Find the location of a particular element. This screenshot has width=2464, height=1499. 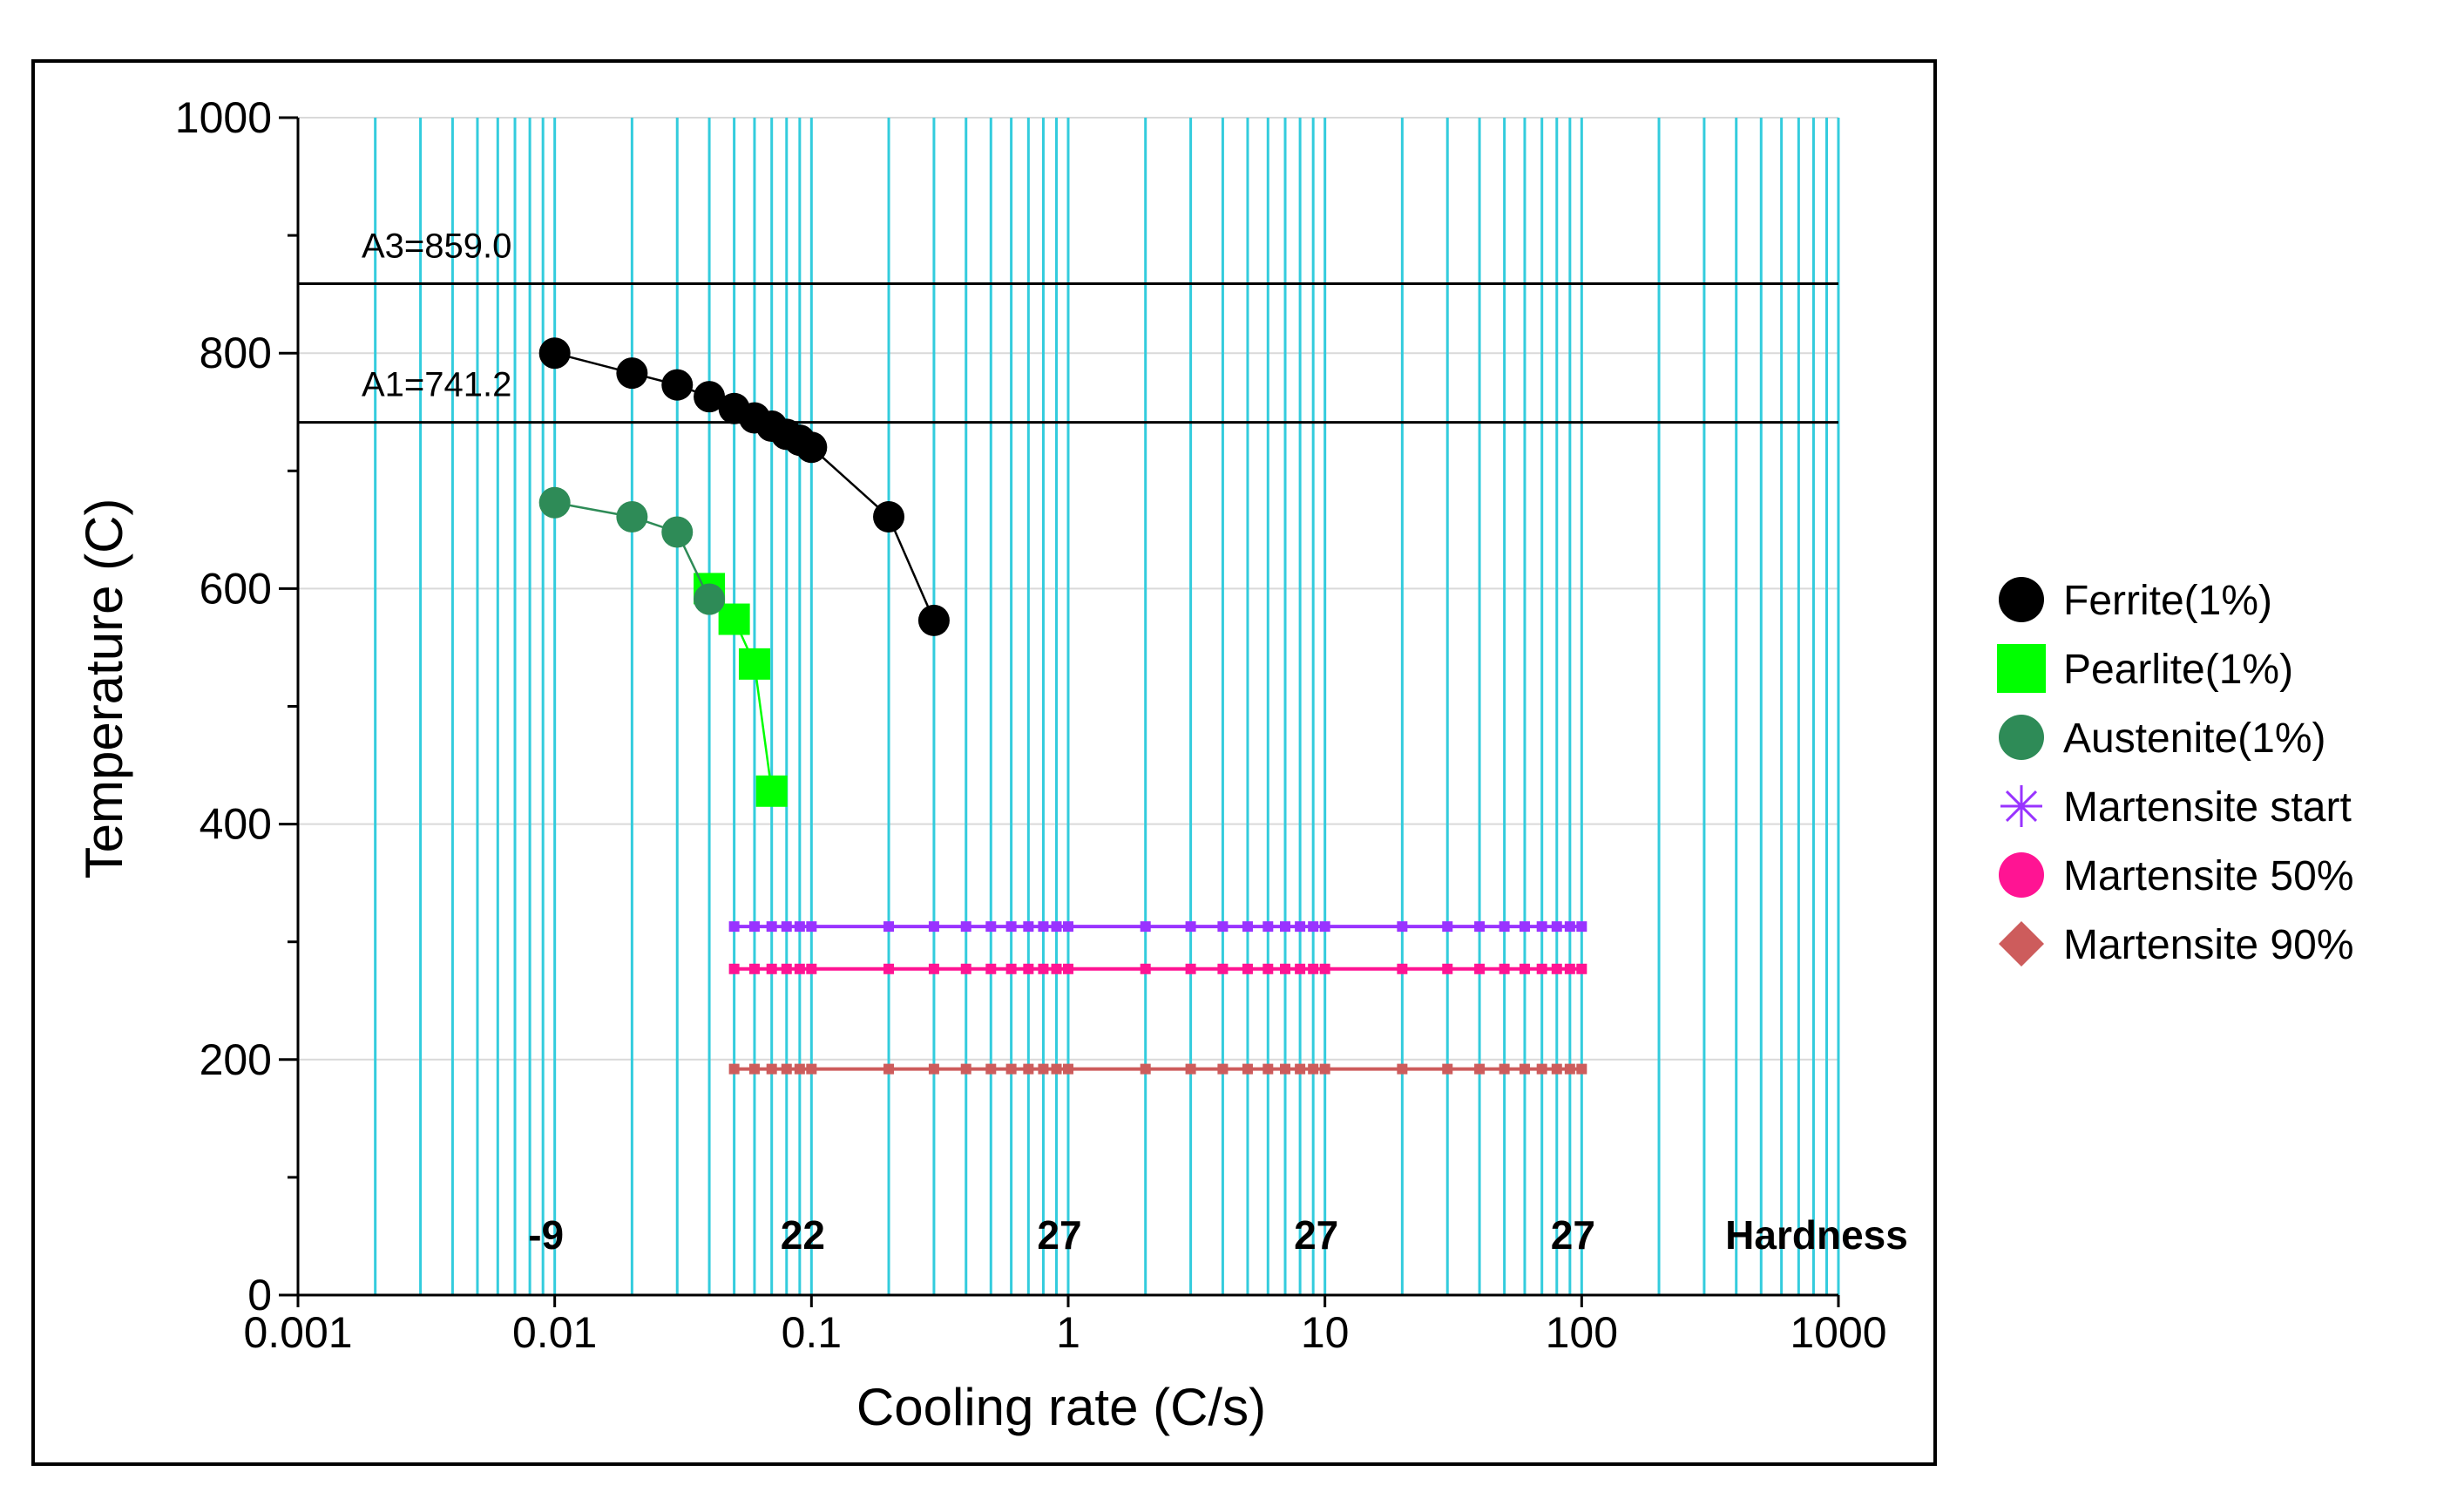

reference-label: A3=859.0 is located at coordinates (436, 246).